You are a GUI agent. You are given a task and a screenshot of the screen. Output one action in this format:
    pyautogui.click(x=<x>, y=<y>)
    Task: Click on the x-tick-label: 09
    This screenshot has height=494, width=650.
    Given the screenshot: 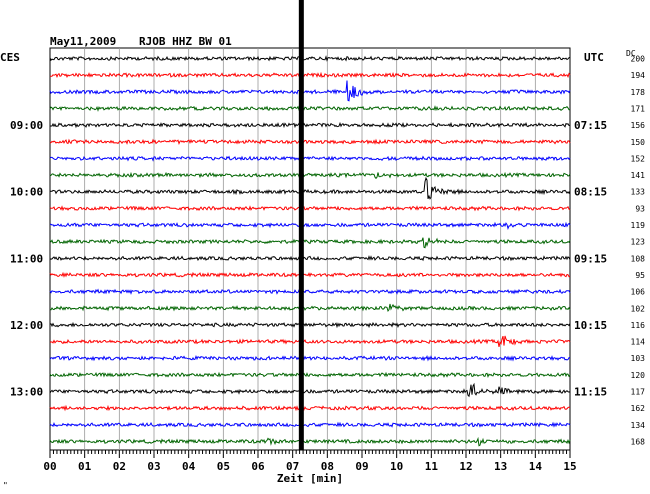 What is the action you would take?
    pyautogui.click(x=361, y=466)
    